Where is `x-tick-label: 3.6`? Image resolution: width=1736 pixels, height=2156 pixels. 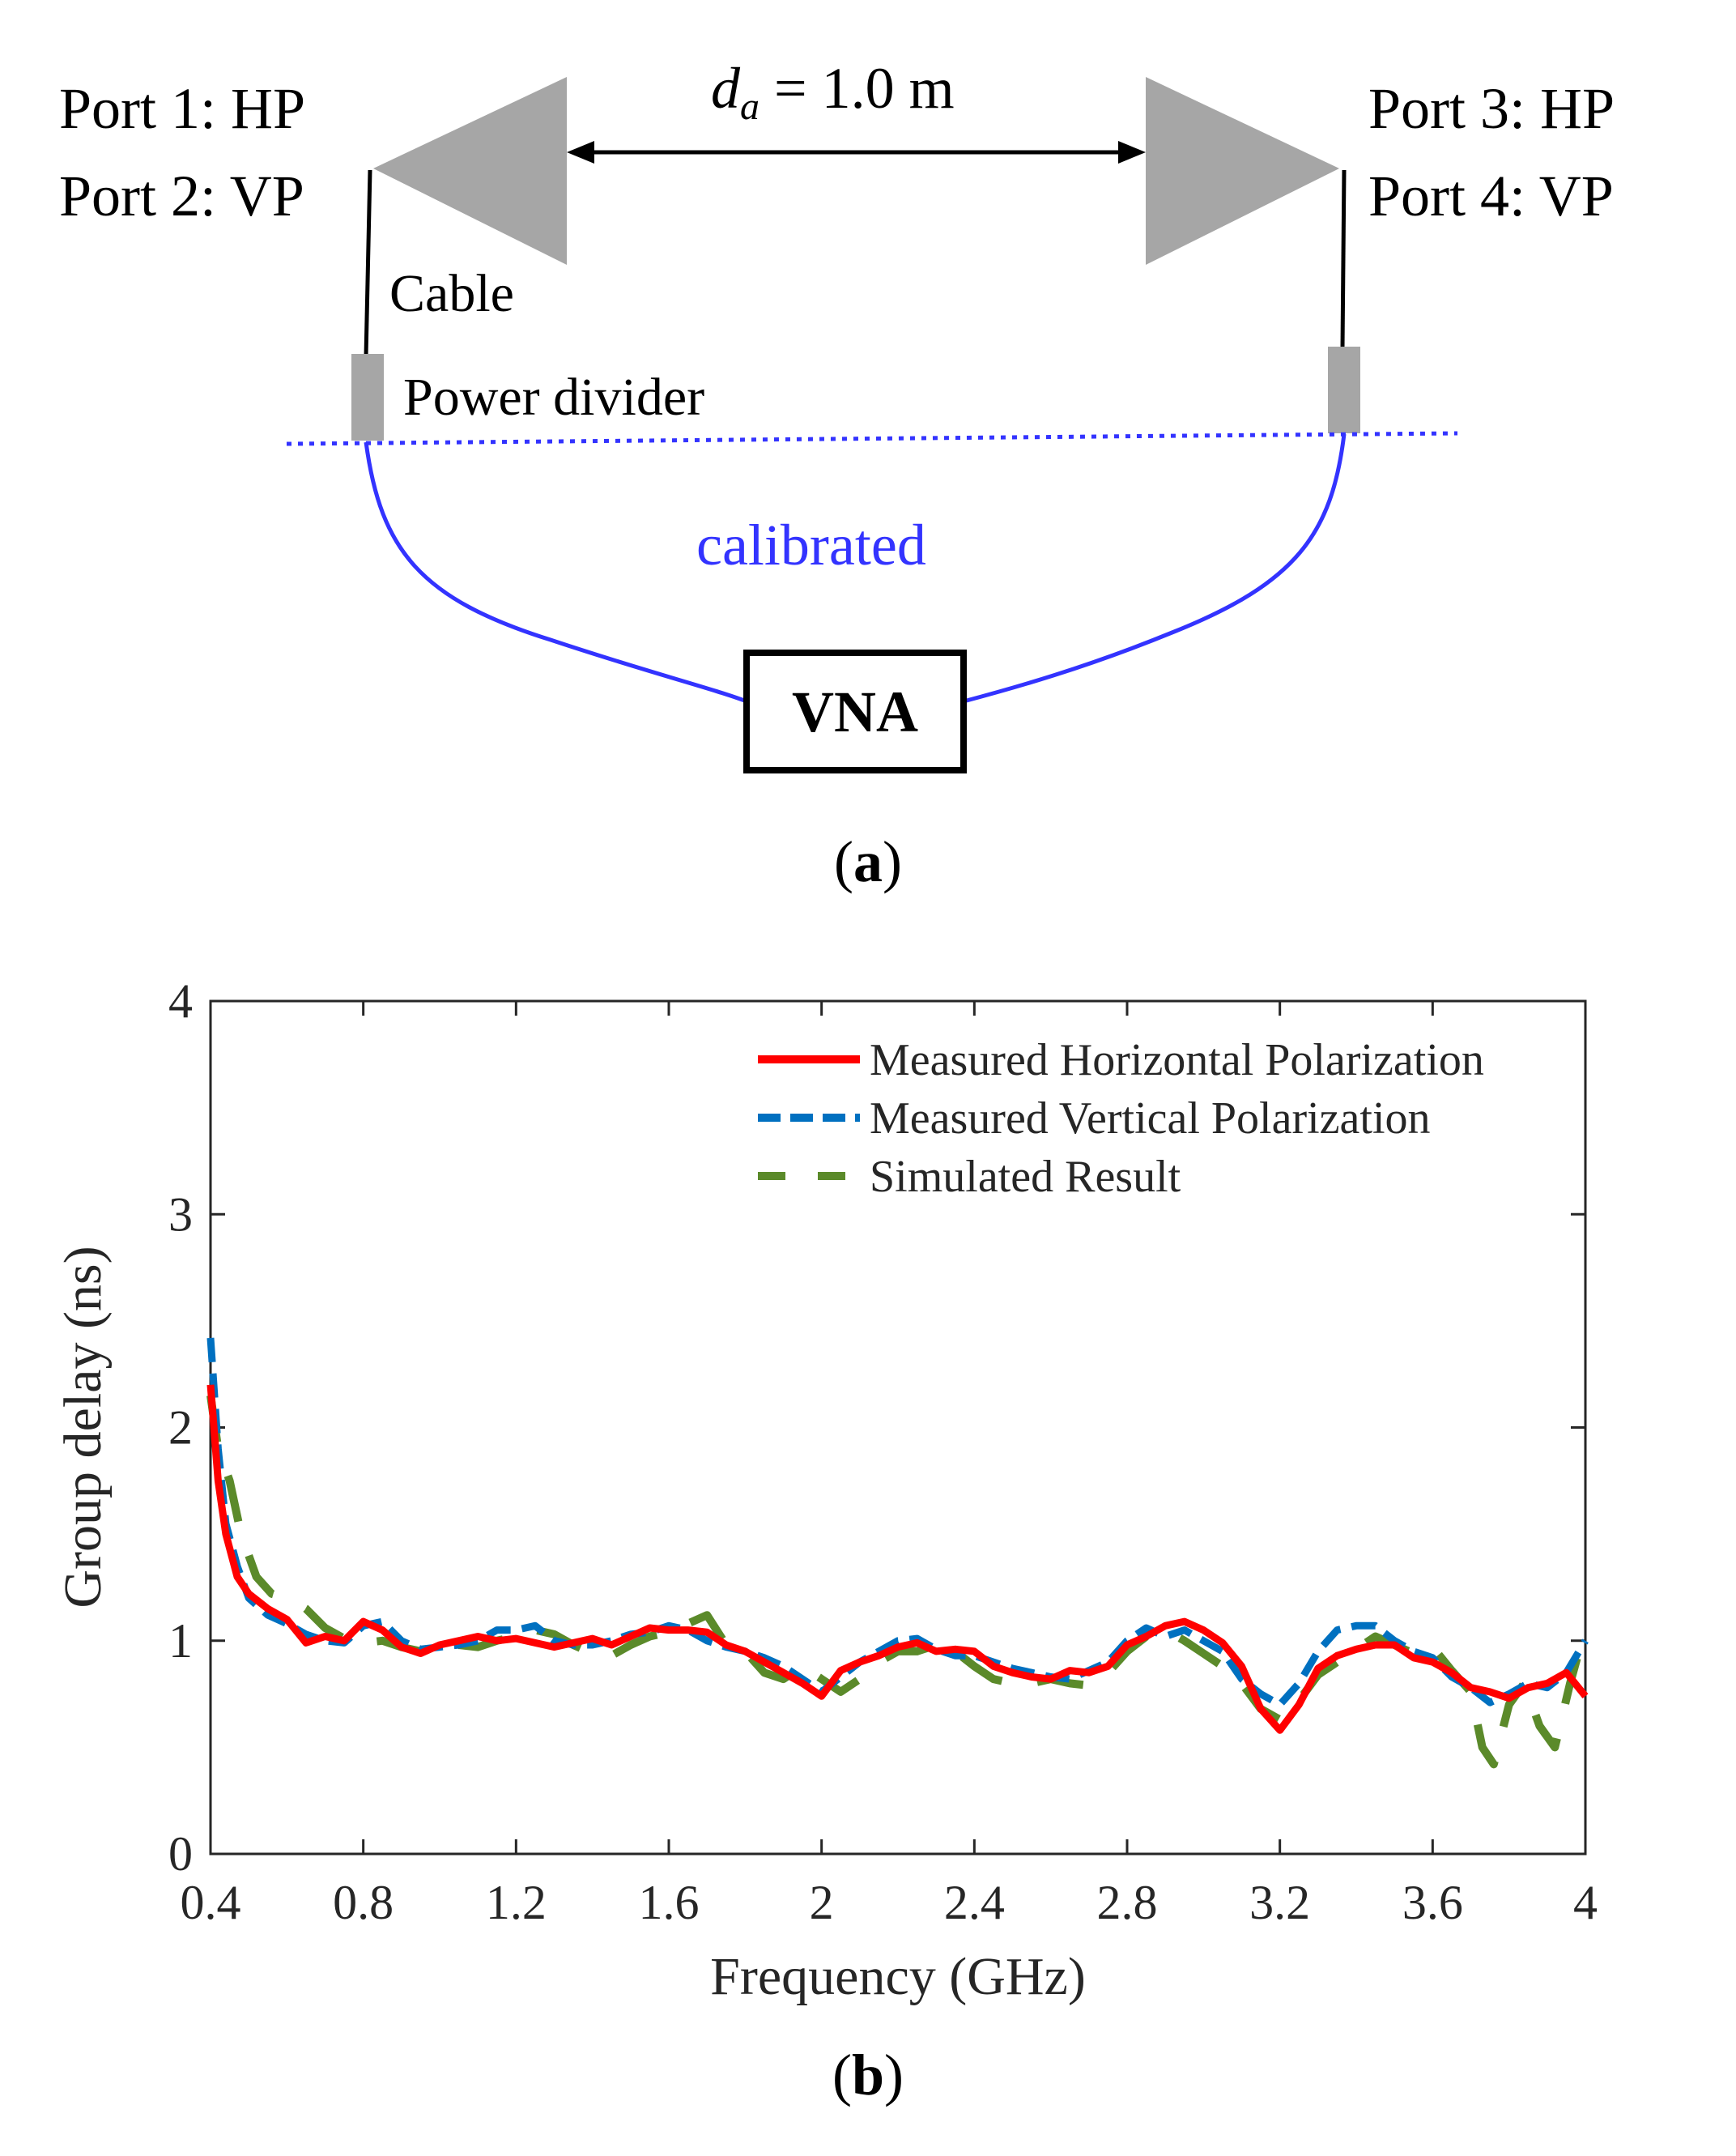
x-tick-label: 3.6 is located at coordinates (1432, 1902).